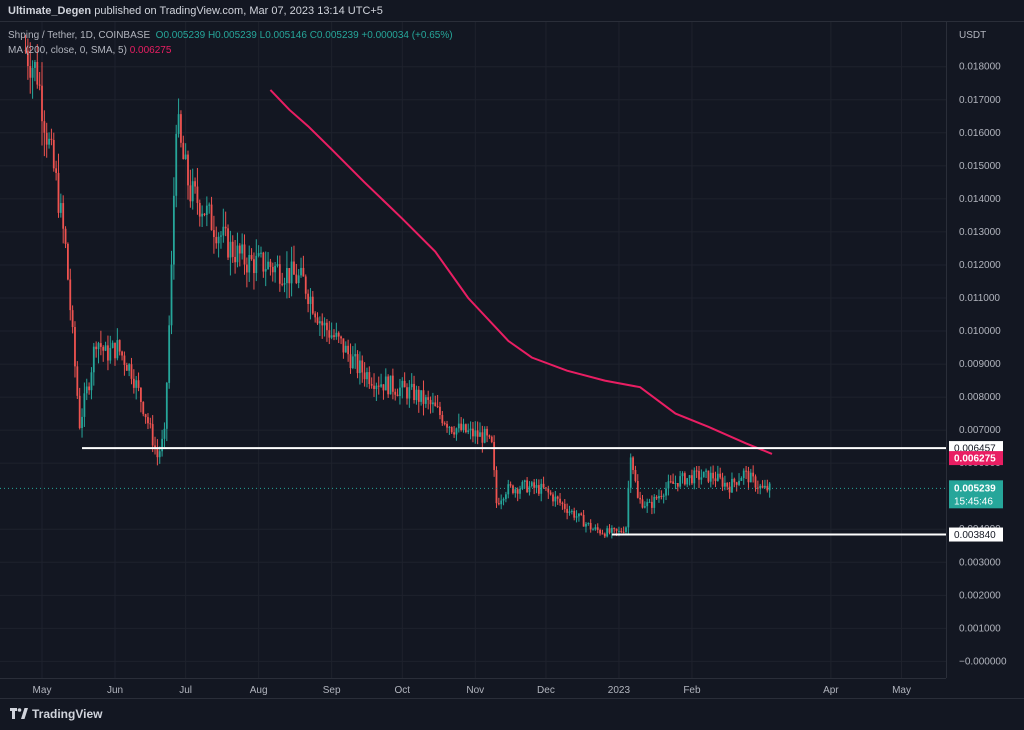 The width and height of the screenshot is (1024, 730). What do you see at coordinates (980, 364) in the screenshot?
I see `y-tick-label: 0.009000` at bounding box center [980, 364].